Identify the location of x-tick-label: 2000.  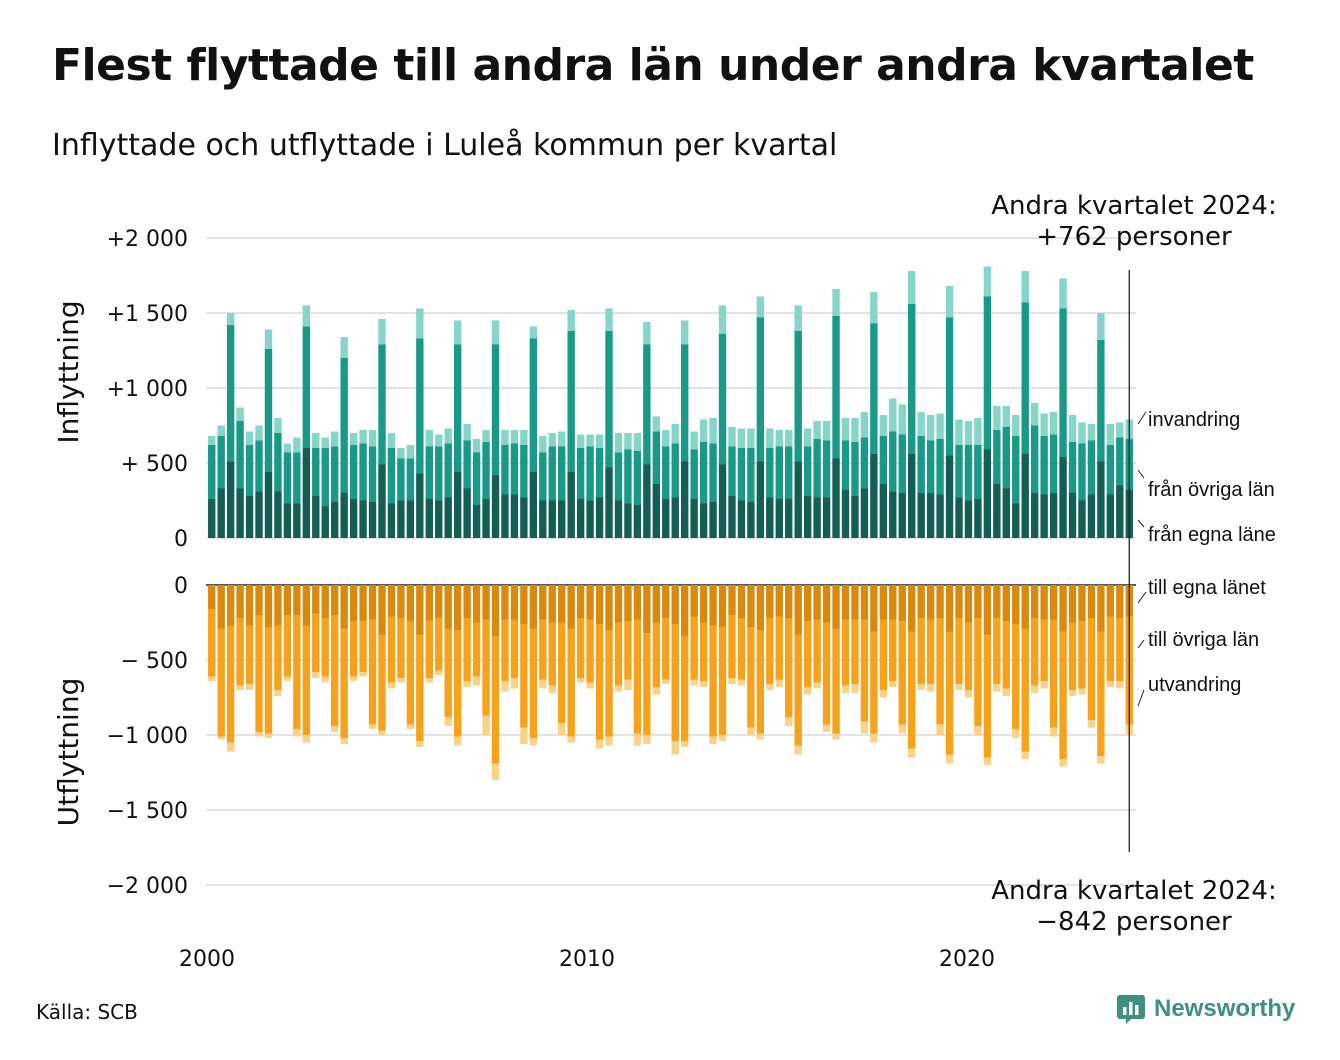
(207, 959).